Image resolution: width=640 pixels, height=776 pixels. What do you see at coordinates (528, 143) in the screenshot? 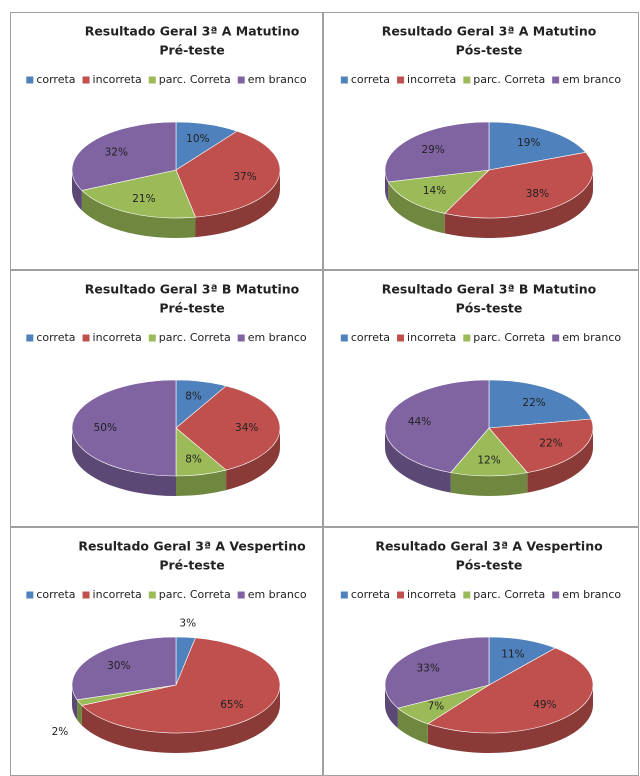
I see `data-label: 19%` at bounding box center [528, 143].